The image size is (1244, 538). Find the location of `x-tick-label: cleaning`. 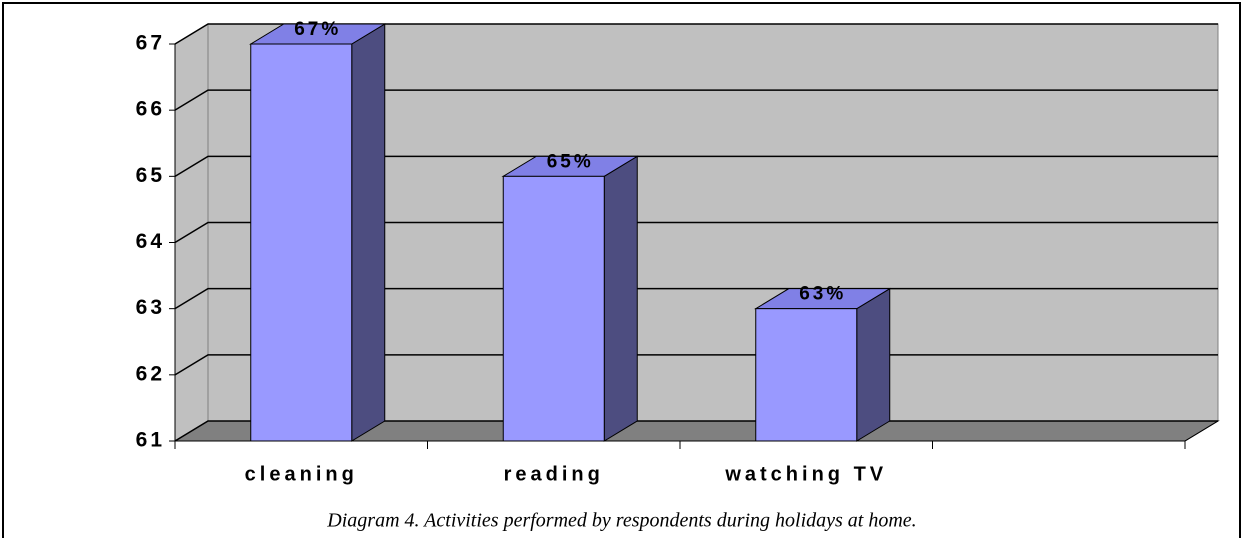

x-tick-label: cleaning is located at coordinates (301, 474).